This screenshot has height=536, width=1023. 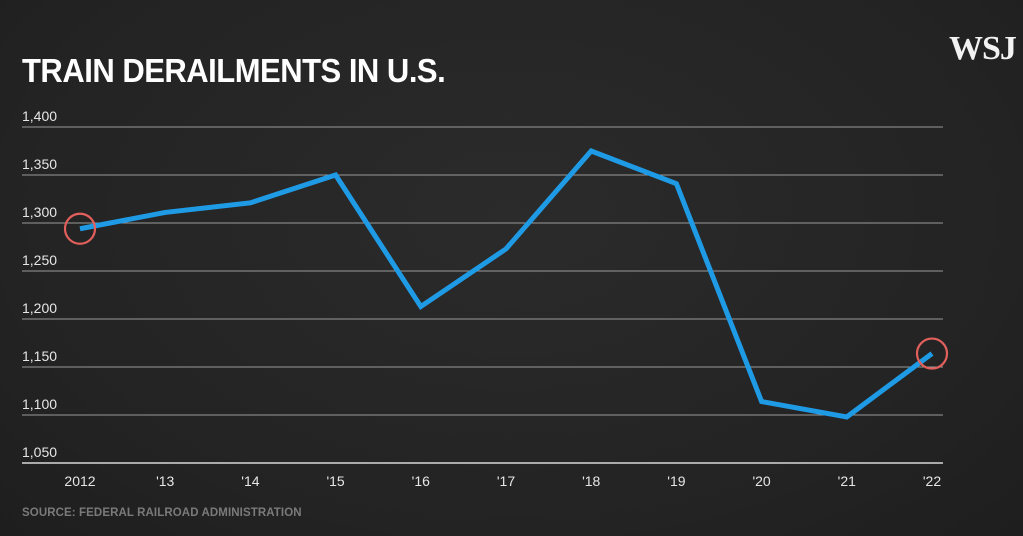 I want to click on x-tick-label: '14, so click(x=250, y=481).